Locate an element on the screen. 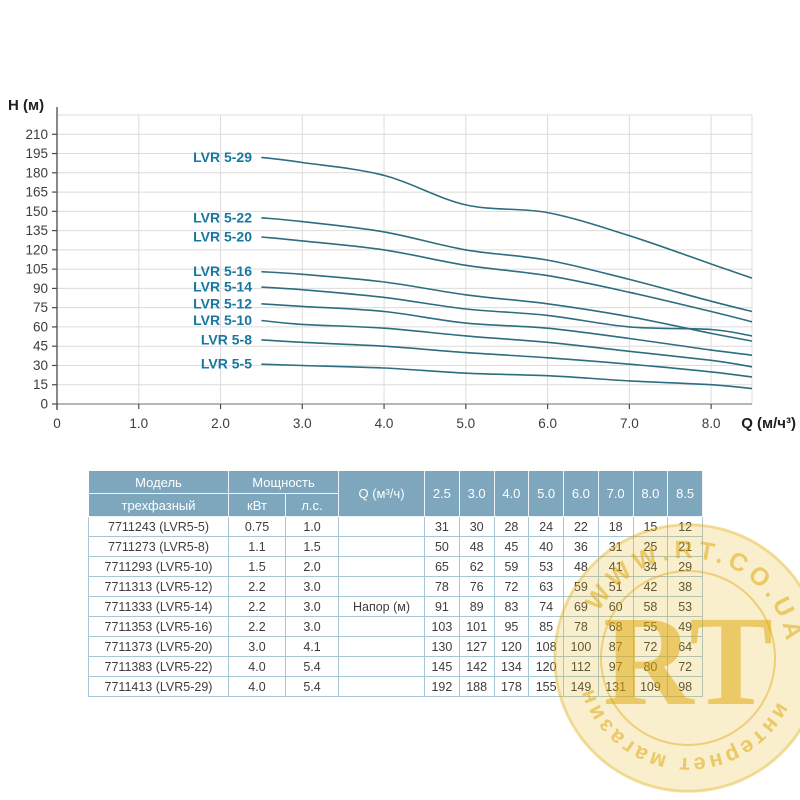 This screenshot has height=800, width=800. head-value-cell: 155 is located at coordinates (546, 686).